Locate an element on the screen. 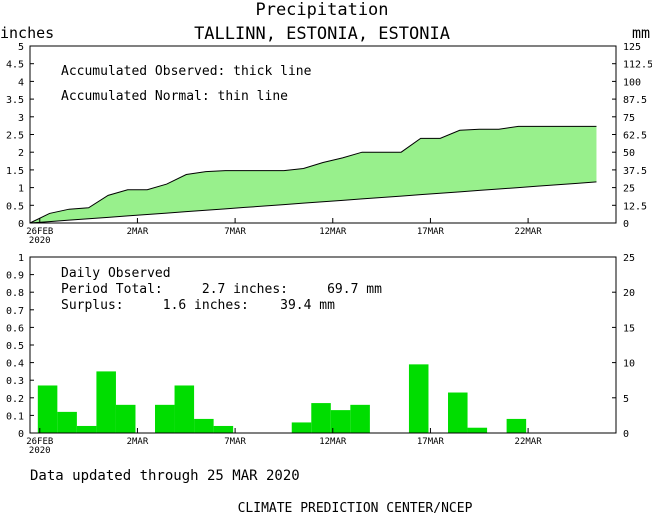 The image size is (652, 518). accumulated-left-tick-label: 5 is located at coordinates (21, 47).